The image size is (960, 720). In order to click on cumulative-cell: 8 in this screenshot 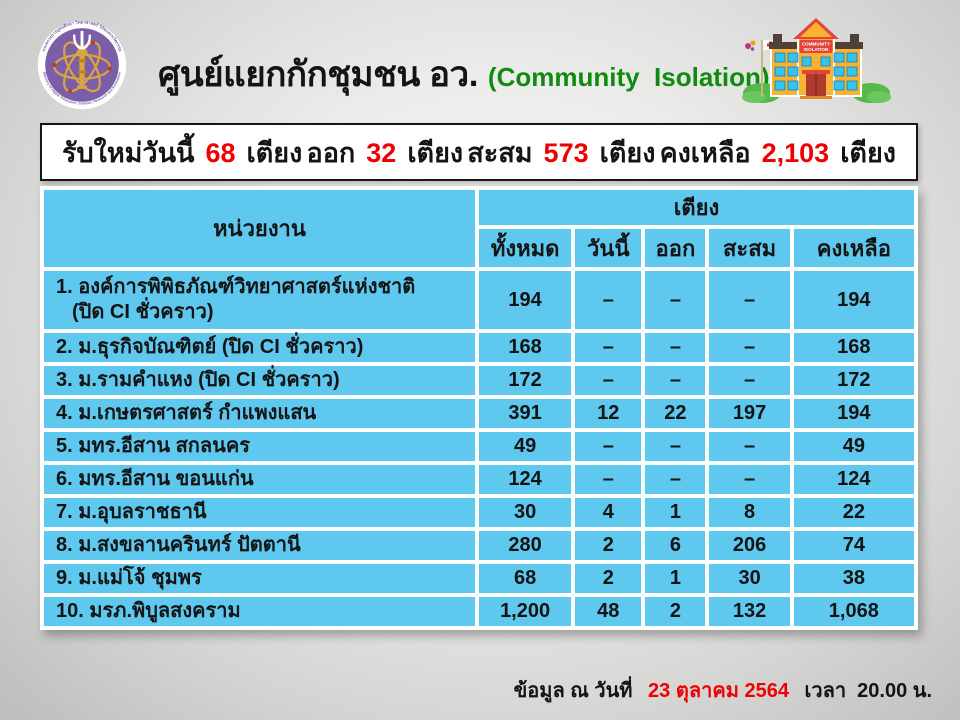, I will do `click(749, 512)`.